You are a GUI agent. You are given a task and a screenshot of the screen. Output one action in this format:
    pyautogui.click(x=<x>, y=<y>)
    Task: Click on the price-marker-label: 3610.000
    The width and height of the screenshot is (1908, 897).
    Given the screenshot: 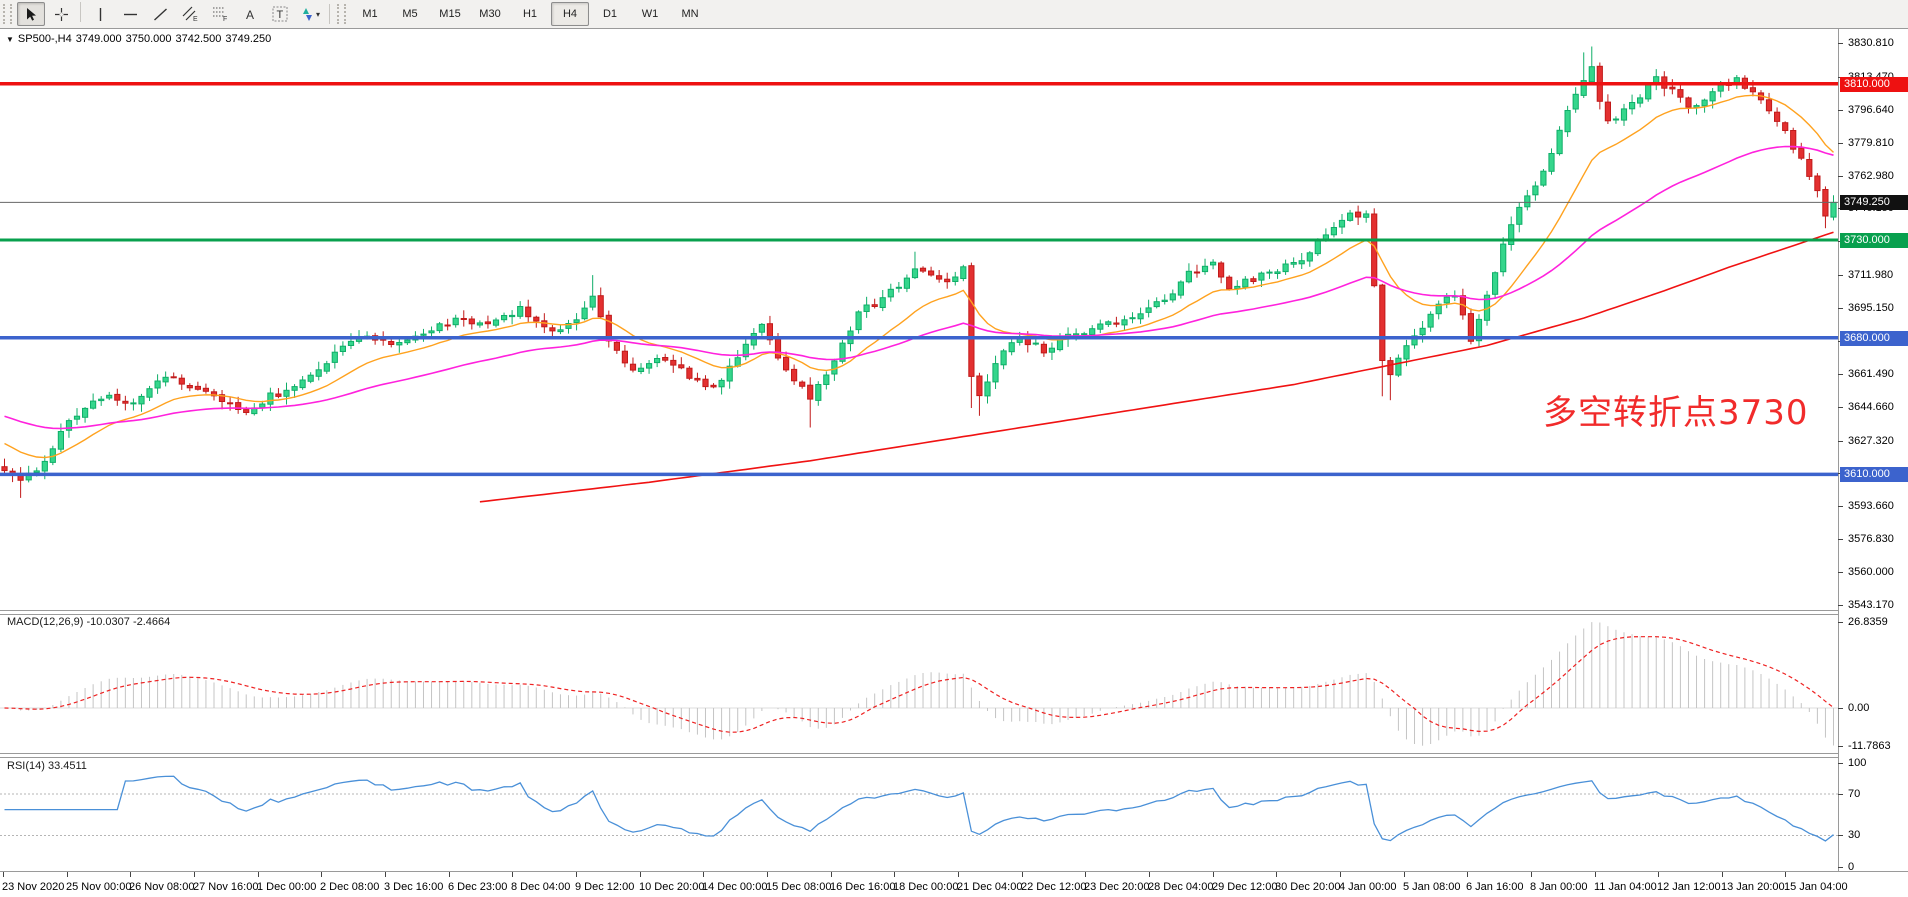 What is the action you would take?
    pyautogui.click(x=1874, y=474)
    